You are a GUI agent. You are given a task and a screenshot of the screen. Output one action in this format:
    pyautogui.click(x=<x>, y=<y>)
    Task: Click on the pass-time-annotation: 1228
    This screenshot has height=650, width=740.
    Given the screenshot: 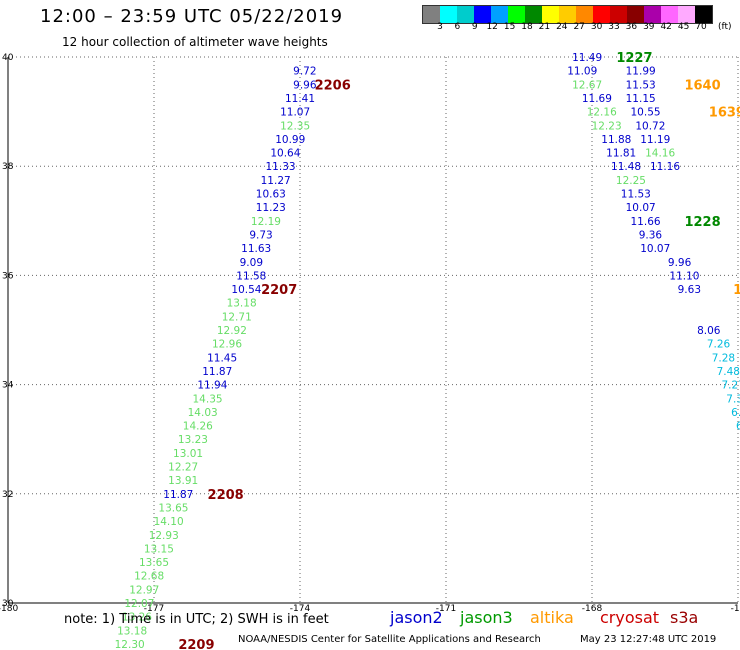 What is the action you would take?
    pyautogui.click(x=702, y=222)
    